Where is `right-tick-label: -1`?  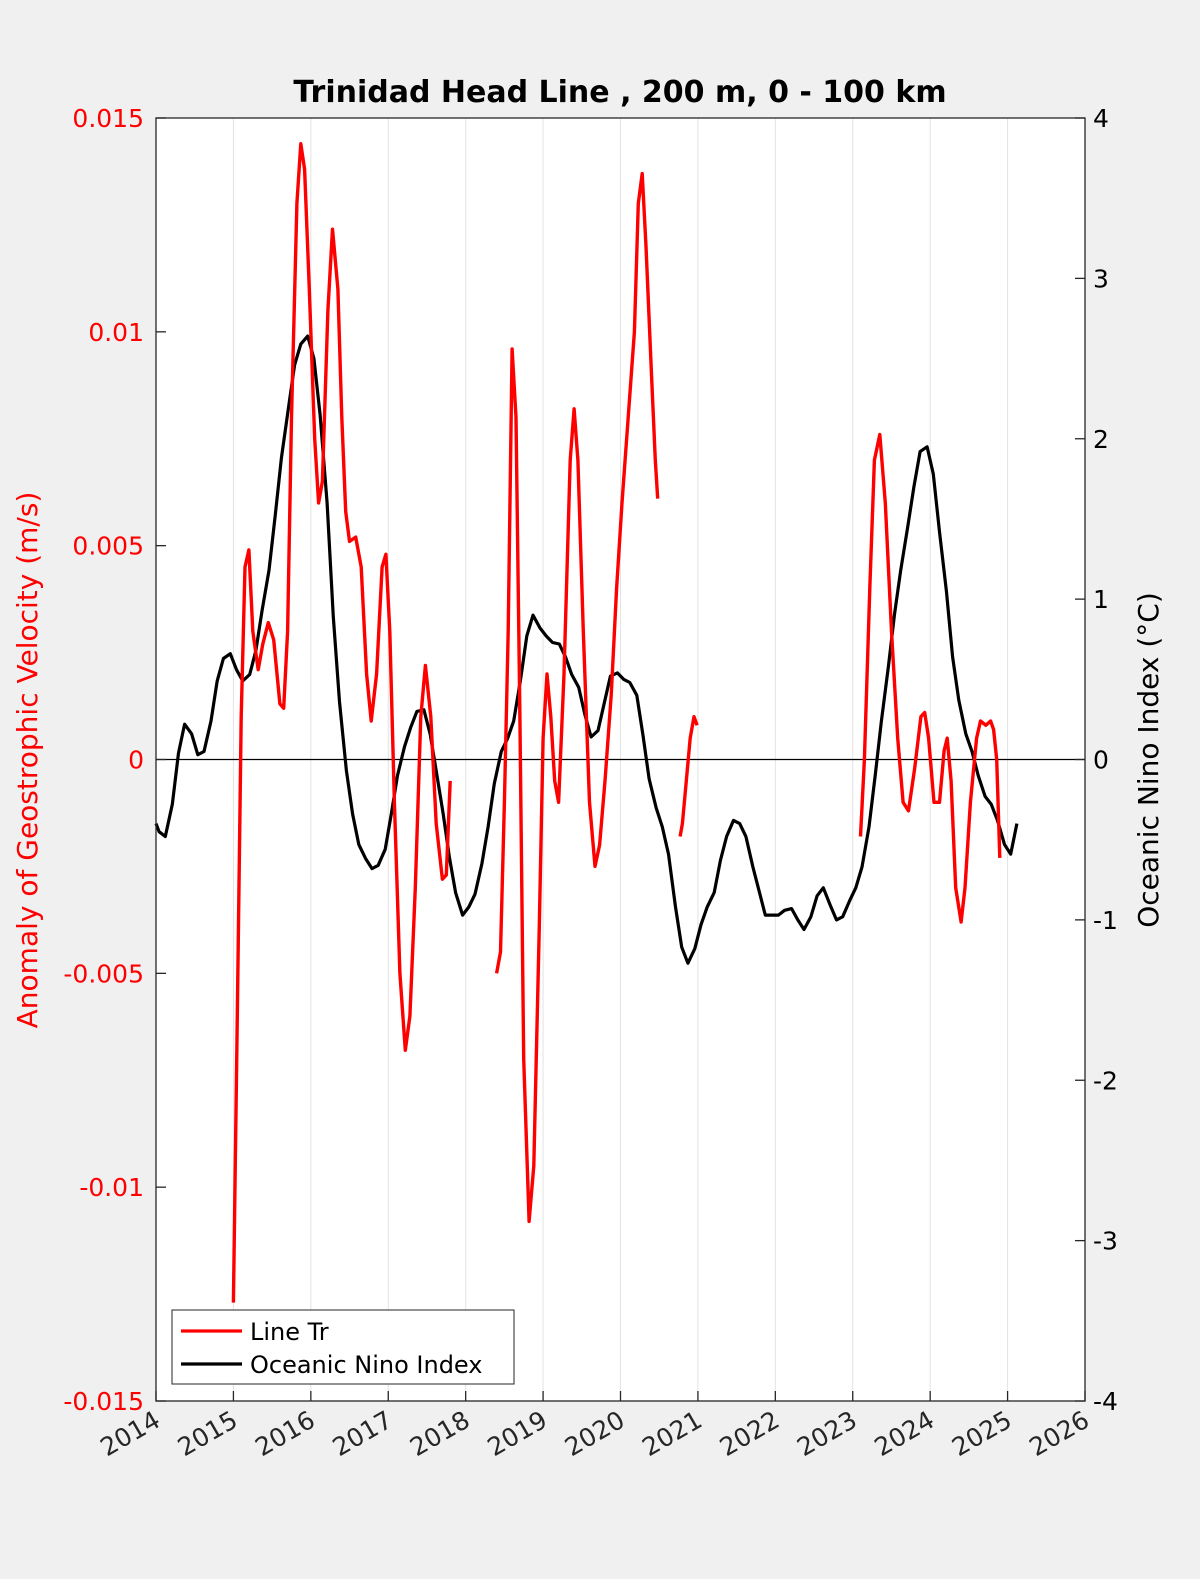 right-tick-label: -1 is located at coordinates (1105, 920).